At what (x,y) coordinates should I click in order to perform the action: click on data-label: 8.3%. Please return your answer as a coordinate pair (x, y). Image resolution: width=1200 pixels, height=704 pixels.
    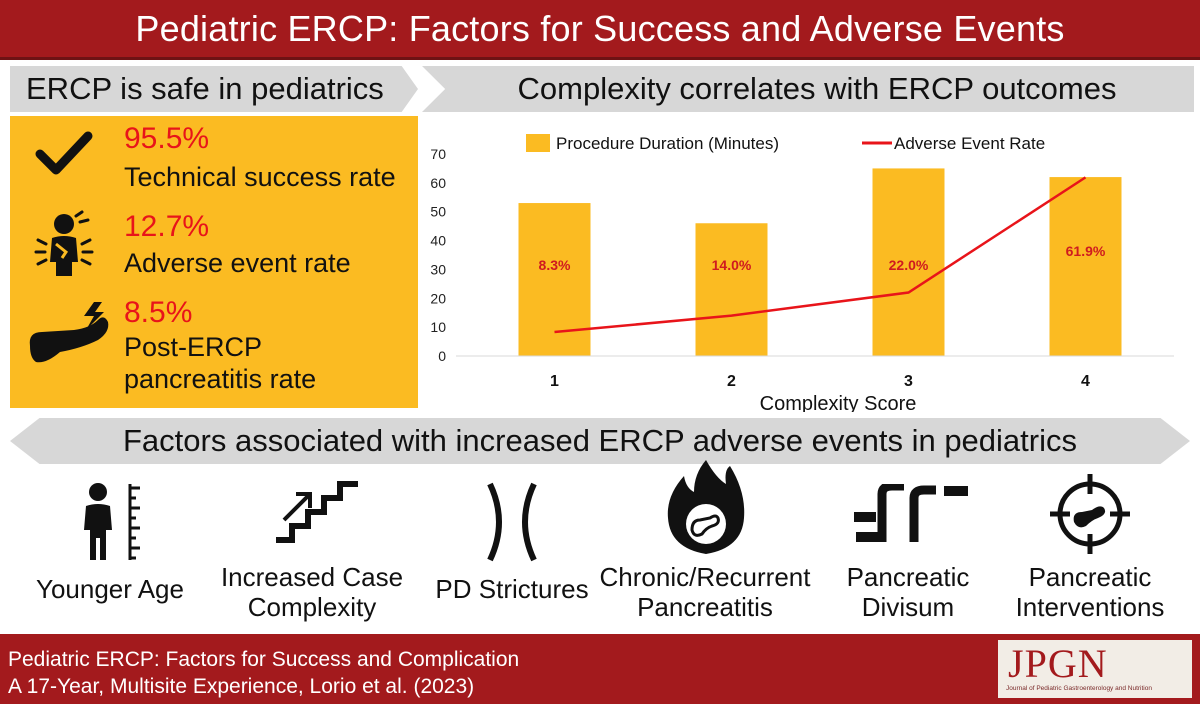
    Looking at the image, I should click on (555, 265).